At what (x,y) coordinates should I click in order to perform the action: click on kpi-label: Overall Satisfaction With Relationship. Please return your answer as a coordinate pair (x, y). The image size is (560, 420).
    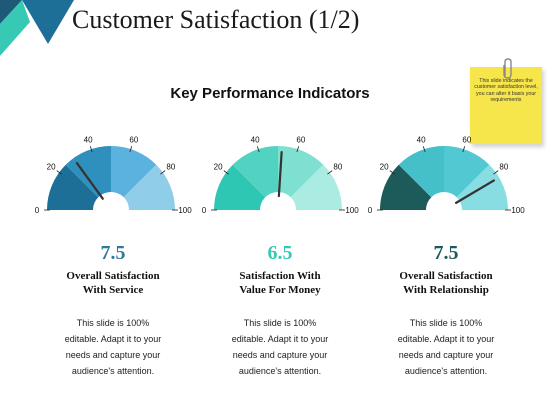
    Looking at the image, I should click on (446, 283).